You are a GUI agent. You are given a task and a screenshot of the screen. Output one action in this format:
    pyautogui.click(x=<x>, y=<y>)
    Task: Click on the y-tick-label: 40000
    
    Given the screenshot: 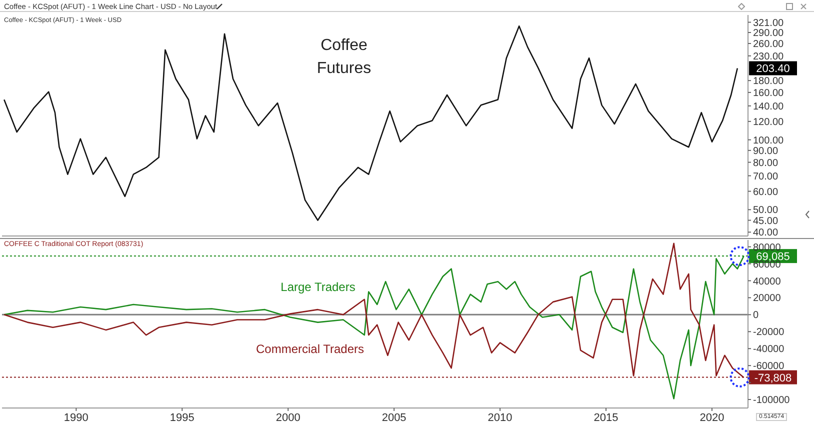 What is the action you would take?
    pyautogui.click(x=767, y=282)
    